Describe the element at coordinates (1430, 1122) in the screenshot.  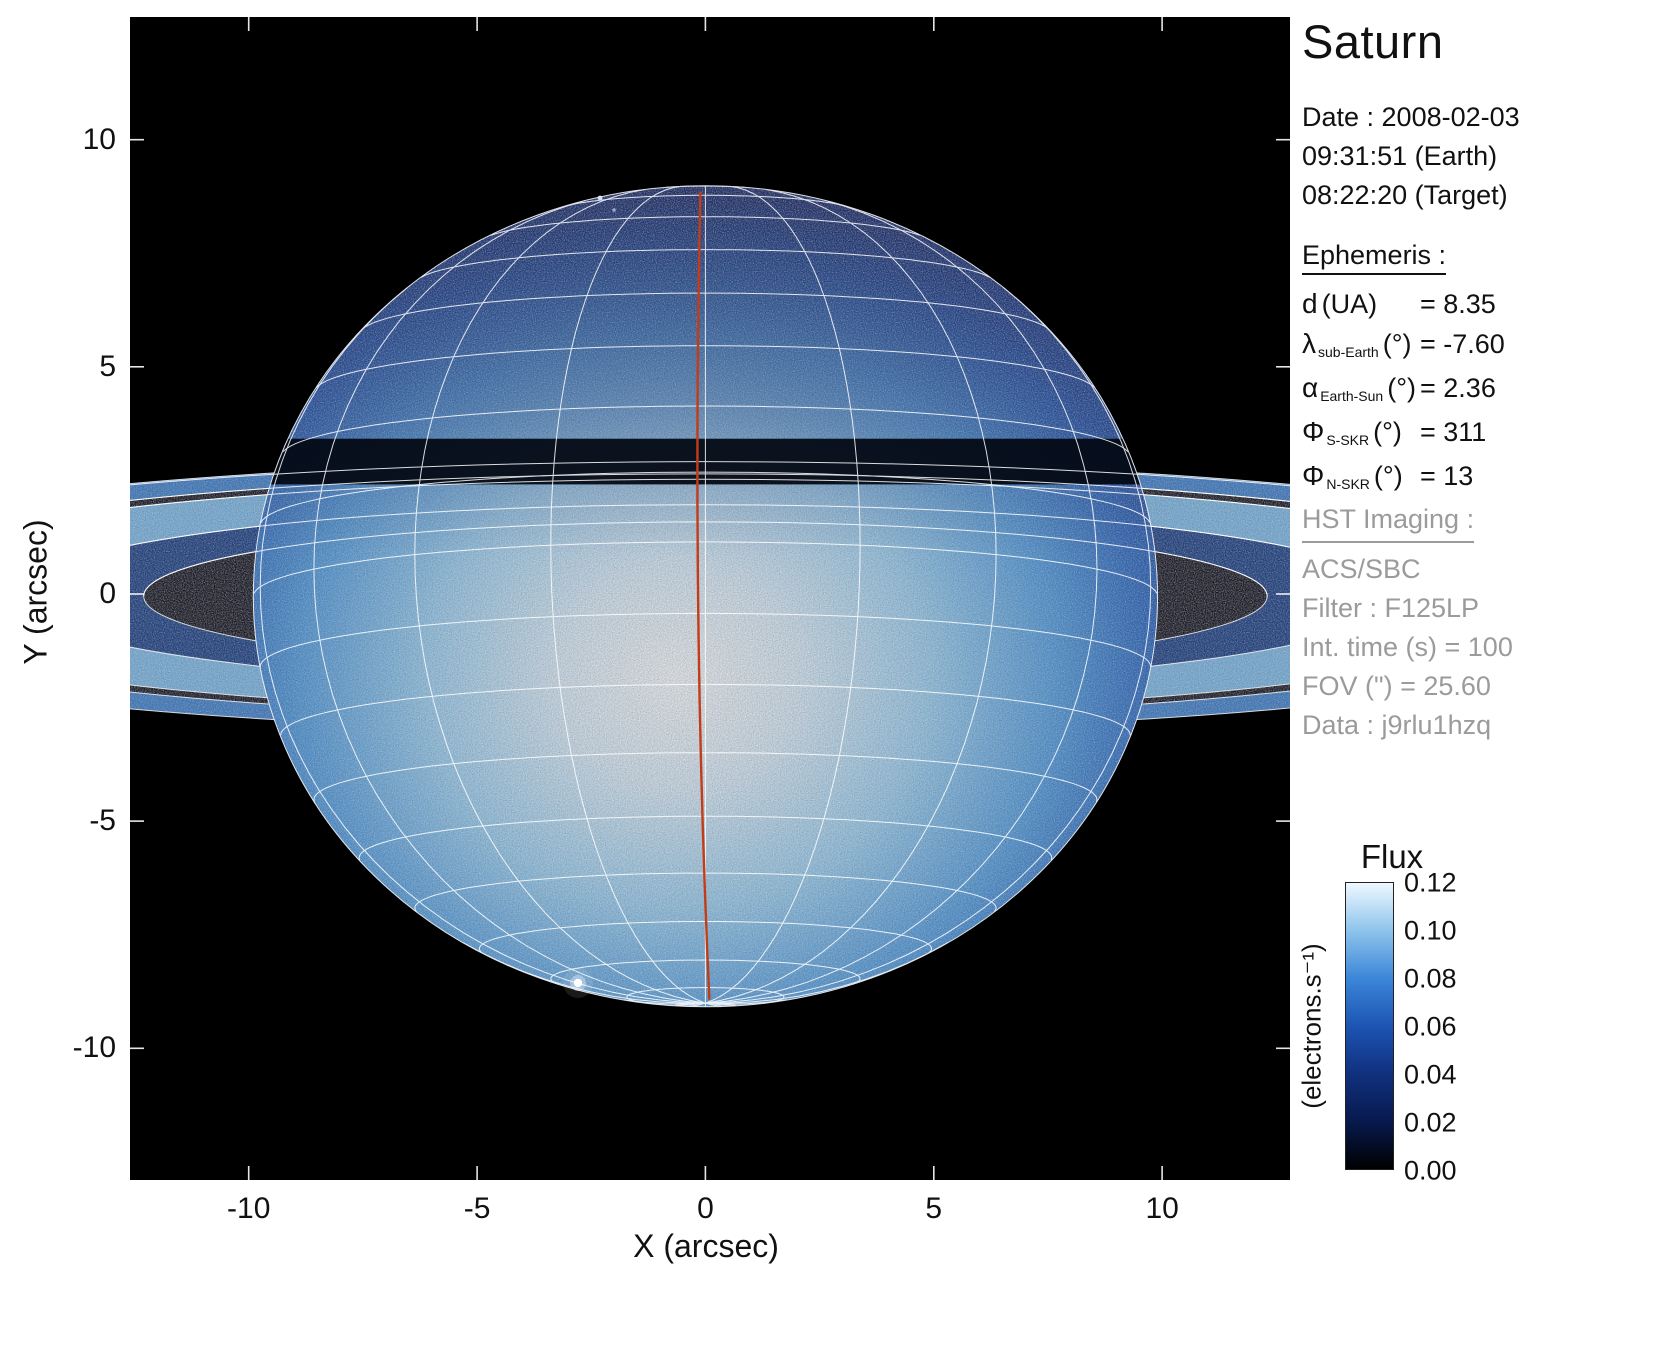
I see `colorbar-tick-label: 0.02` at that location.